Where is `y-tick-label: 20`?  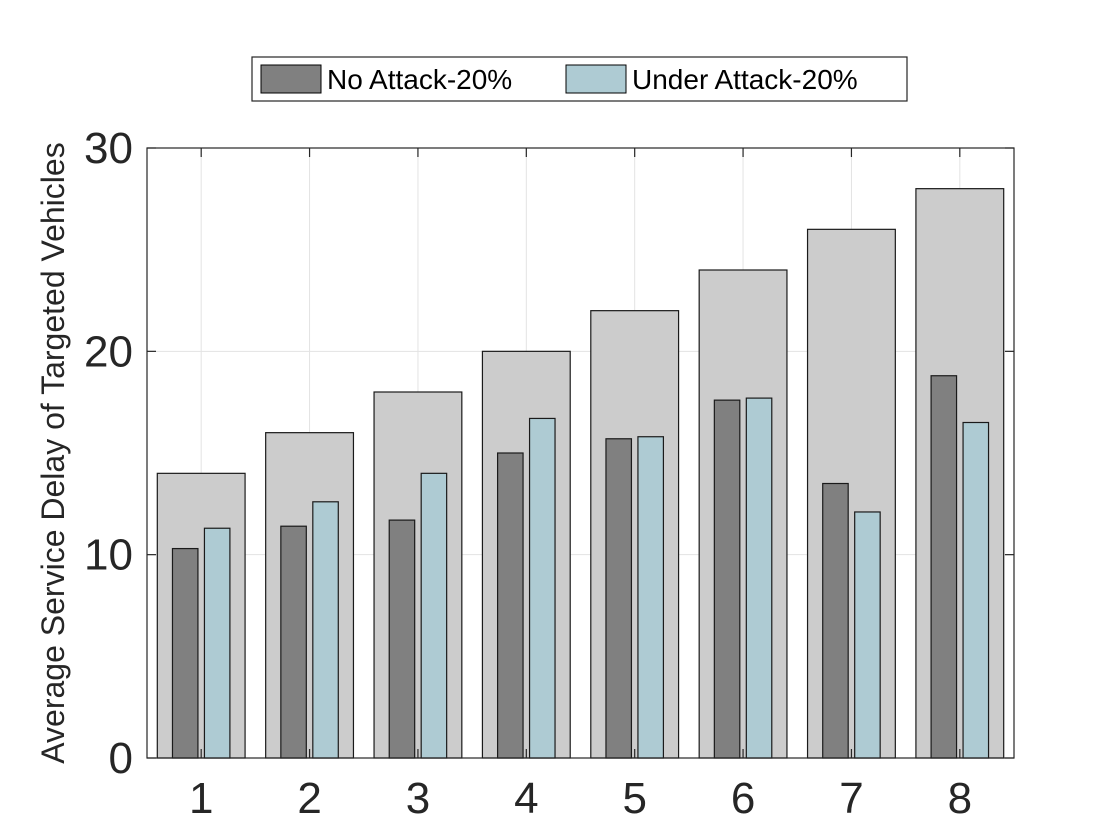
y-tick-label: 20 is located at coordinates (108, 351).